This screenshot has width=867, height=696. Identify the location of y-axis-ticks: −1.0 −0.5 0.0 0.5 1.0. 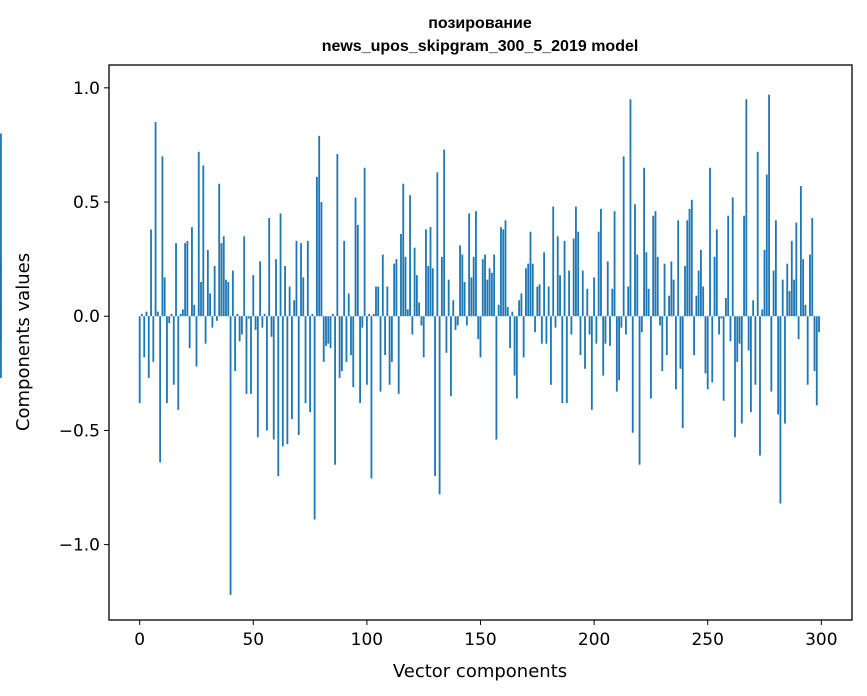
(84, 317).